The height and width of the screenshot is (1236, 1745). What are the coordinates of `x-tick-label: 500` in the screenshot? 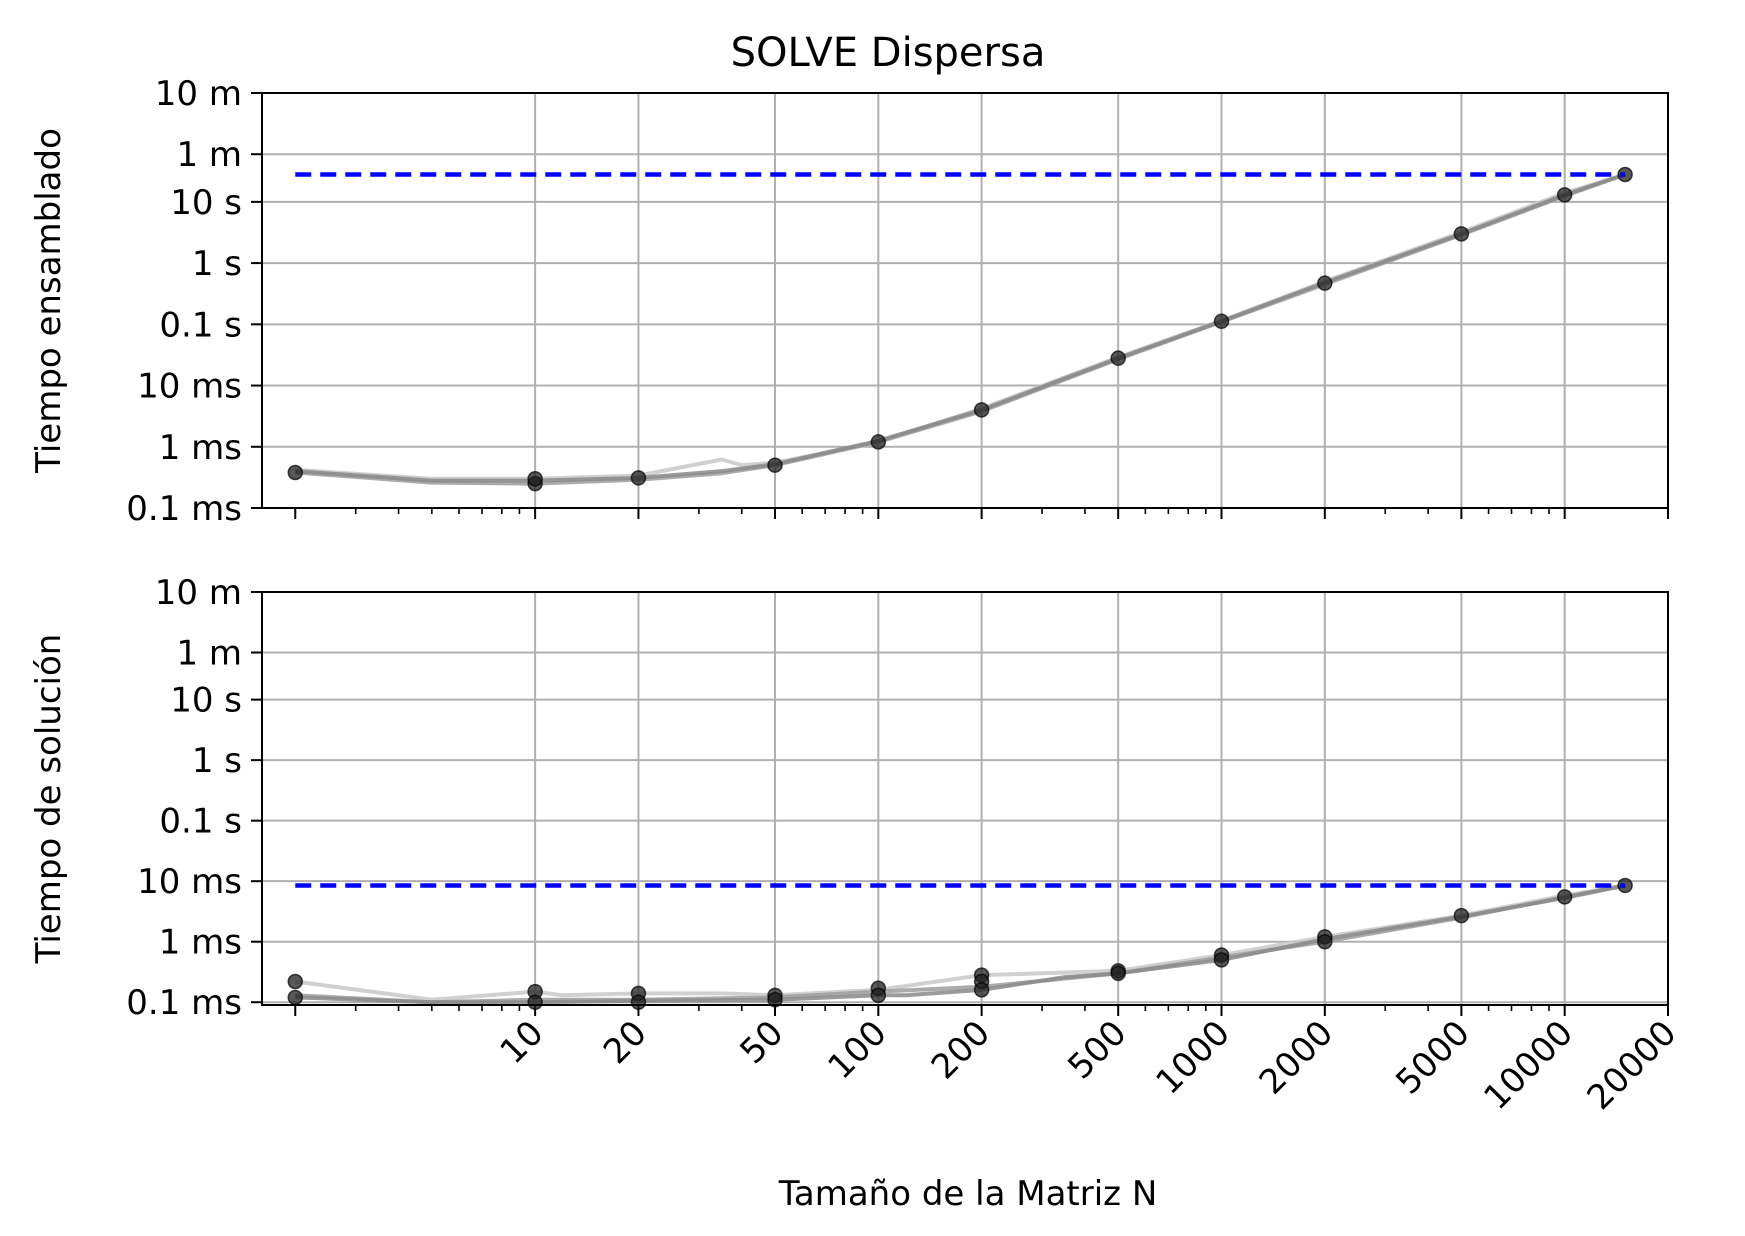 It's located at (1097, 1050).